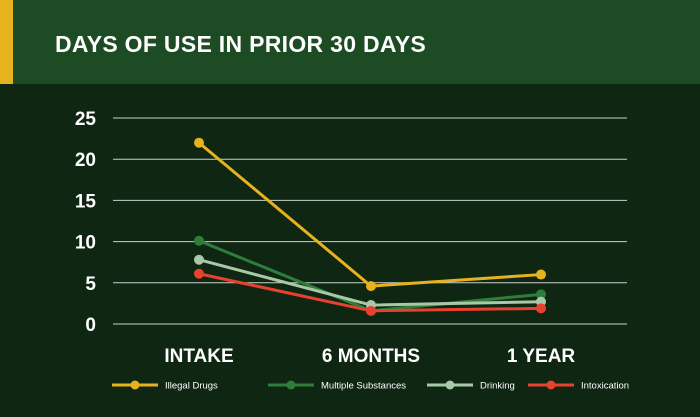 Image resolution: width=700 pixels, height=417 pixels. What do you see at coordinates (471, 386) in the screenshot?
I see `legend-item: Drinking` at bounding box center [471, 386].